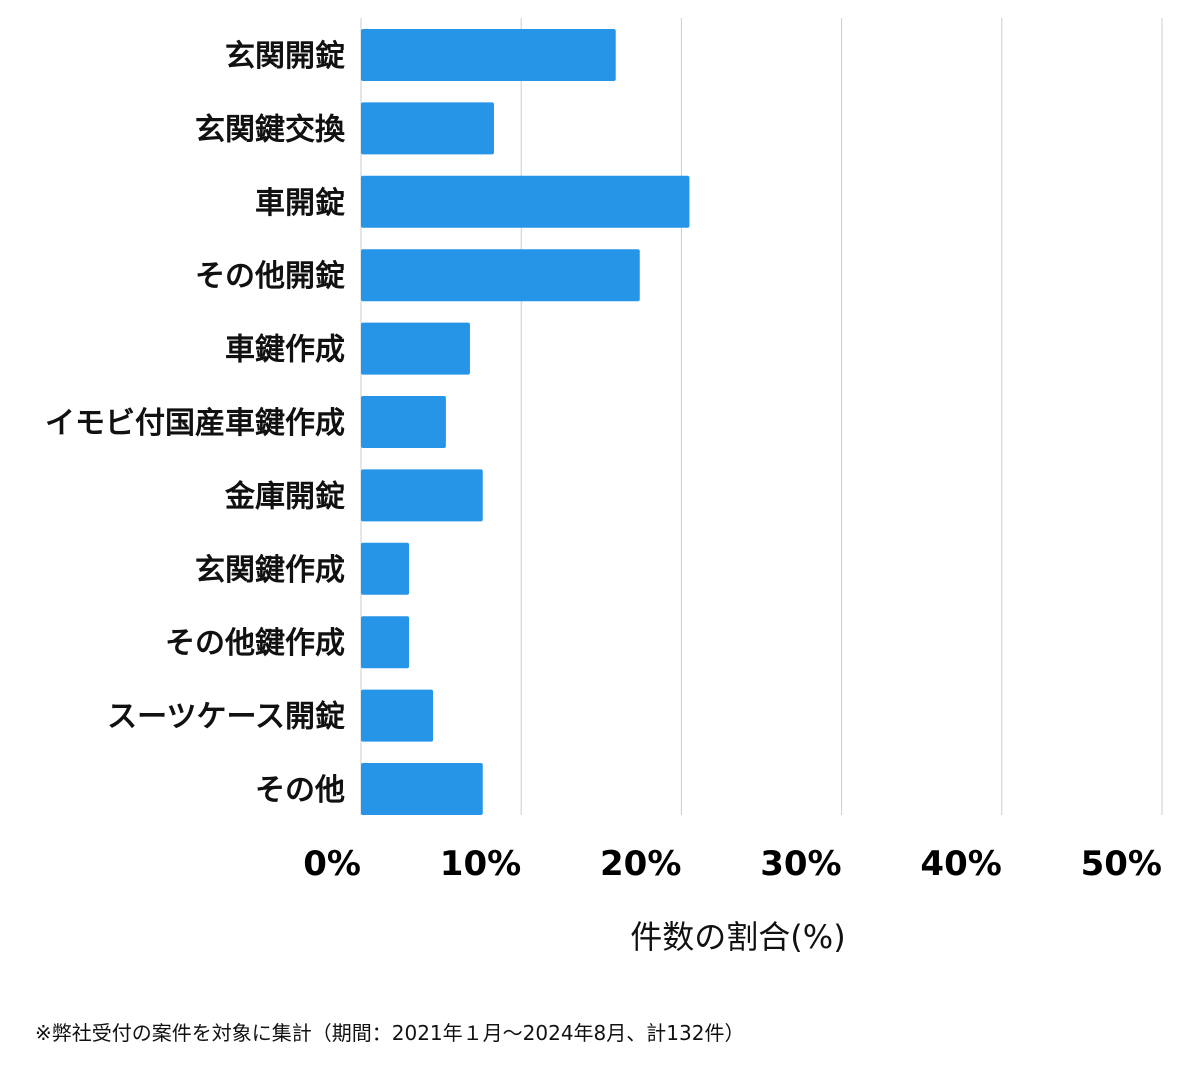 Image resolution: width=1200 pixels, height=1069 pixels. What do you see at coordinates (270, 570) in the screenshot?
I see `category-label-8: 玄関鍵作成` at bounding box center [270, 570].